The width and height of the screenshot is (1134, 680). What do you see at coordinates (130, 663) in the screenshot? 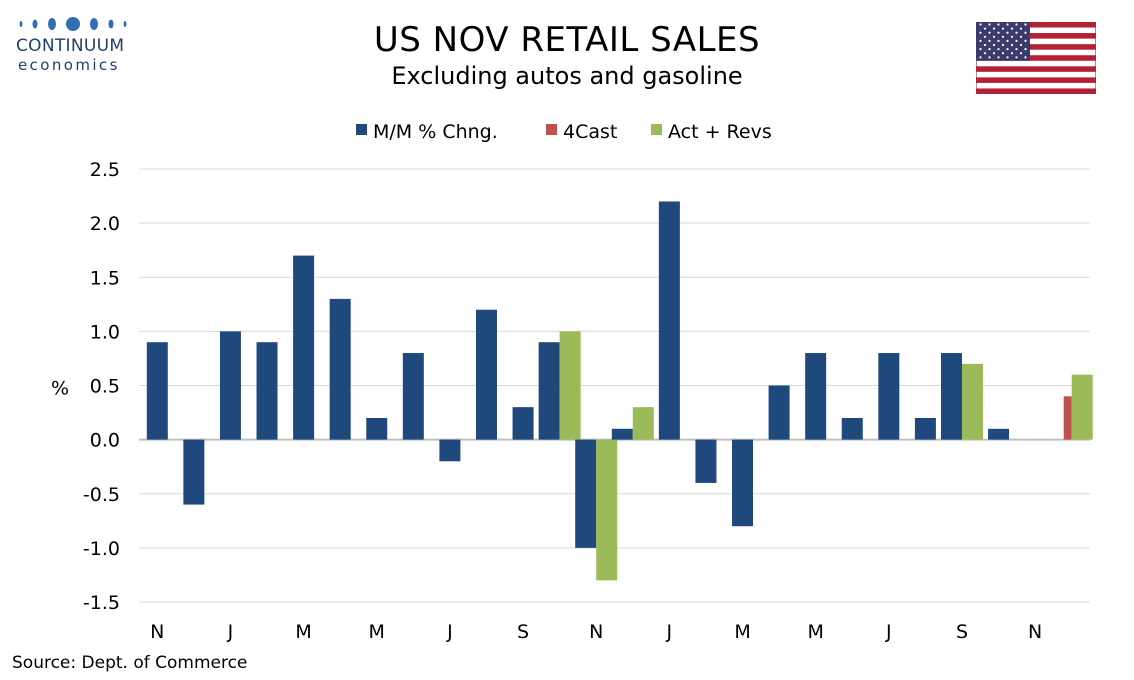
I see `source-note: Source: Dept. of Commerce` at bounding box center [130, 663].